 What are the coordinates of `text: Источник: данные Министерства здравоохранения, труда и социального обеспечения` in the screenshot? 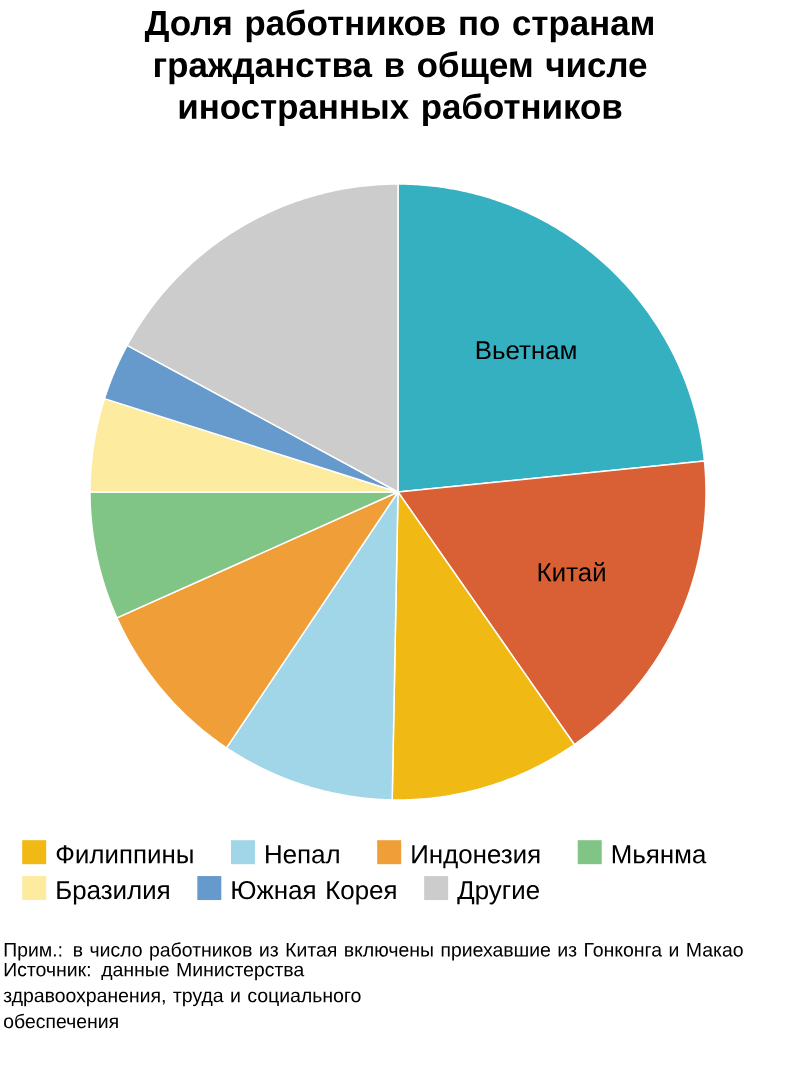 It's located at (182, 995).